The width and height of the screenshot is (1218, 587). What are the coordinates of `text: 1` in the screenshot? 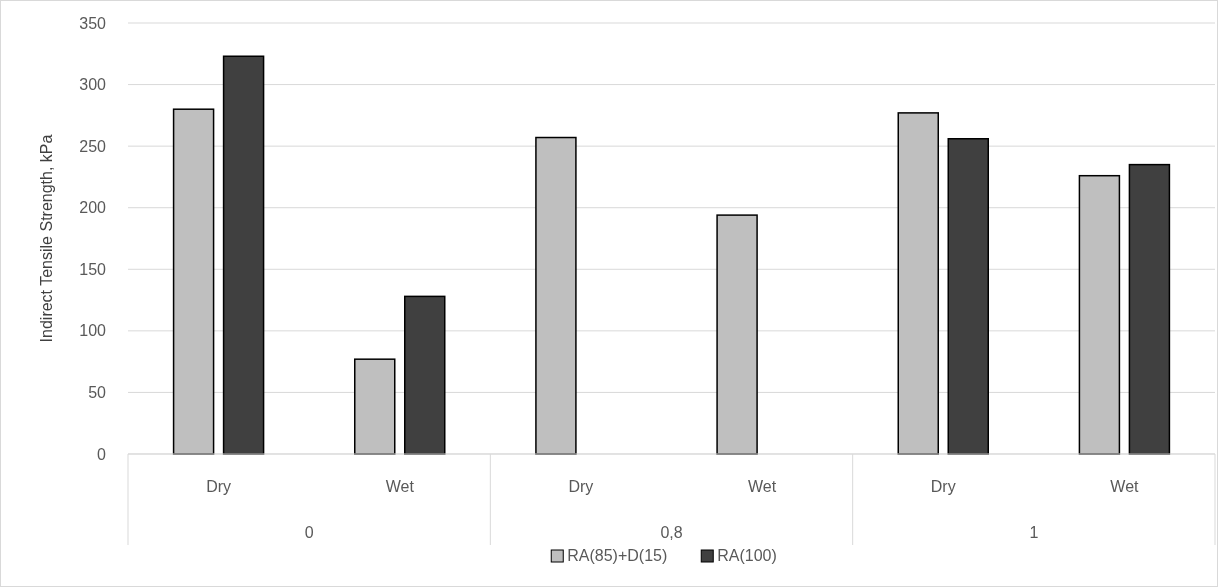 It's located at (1034, 532).